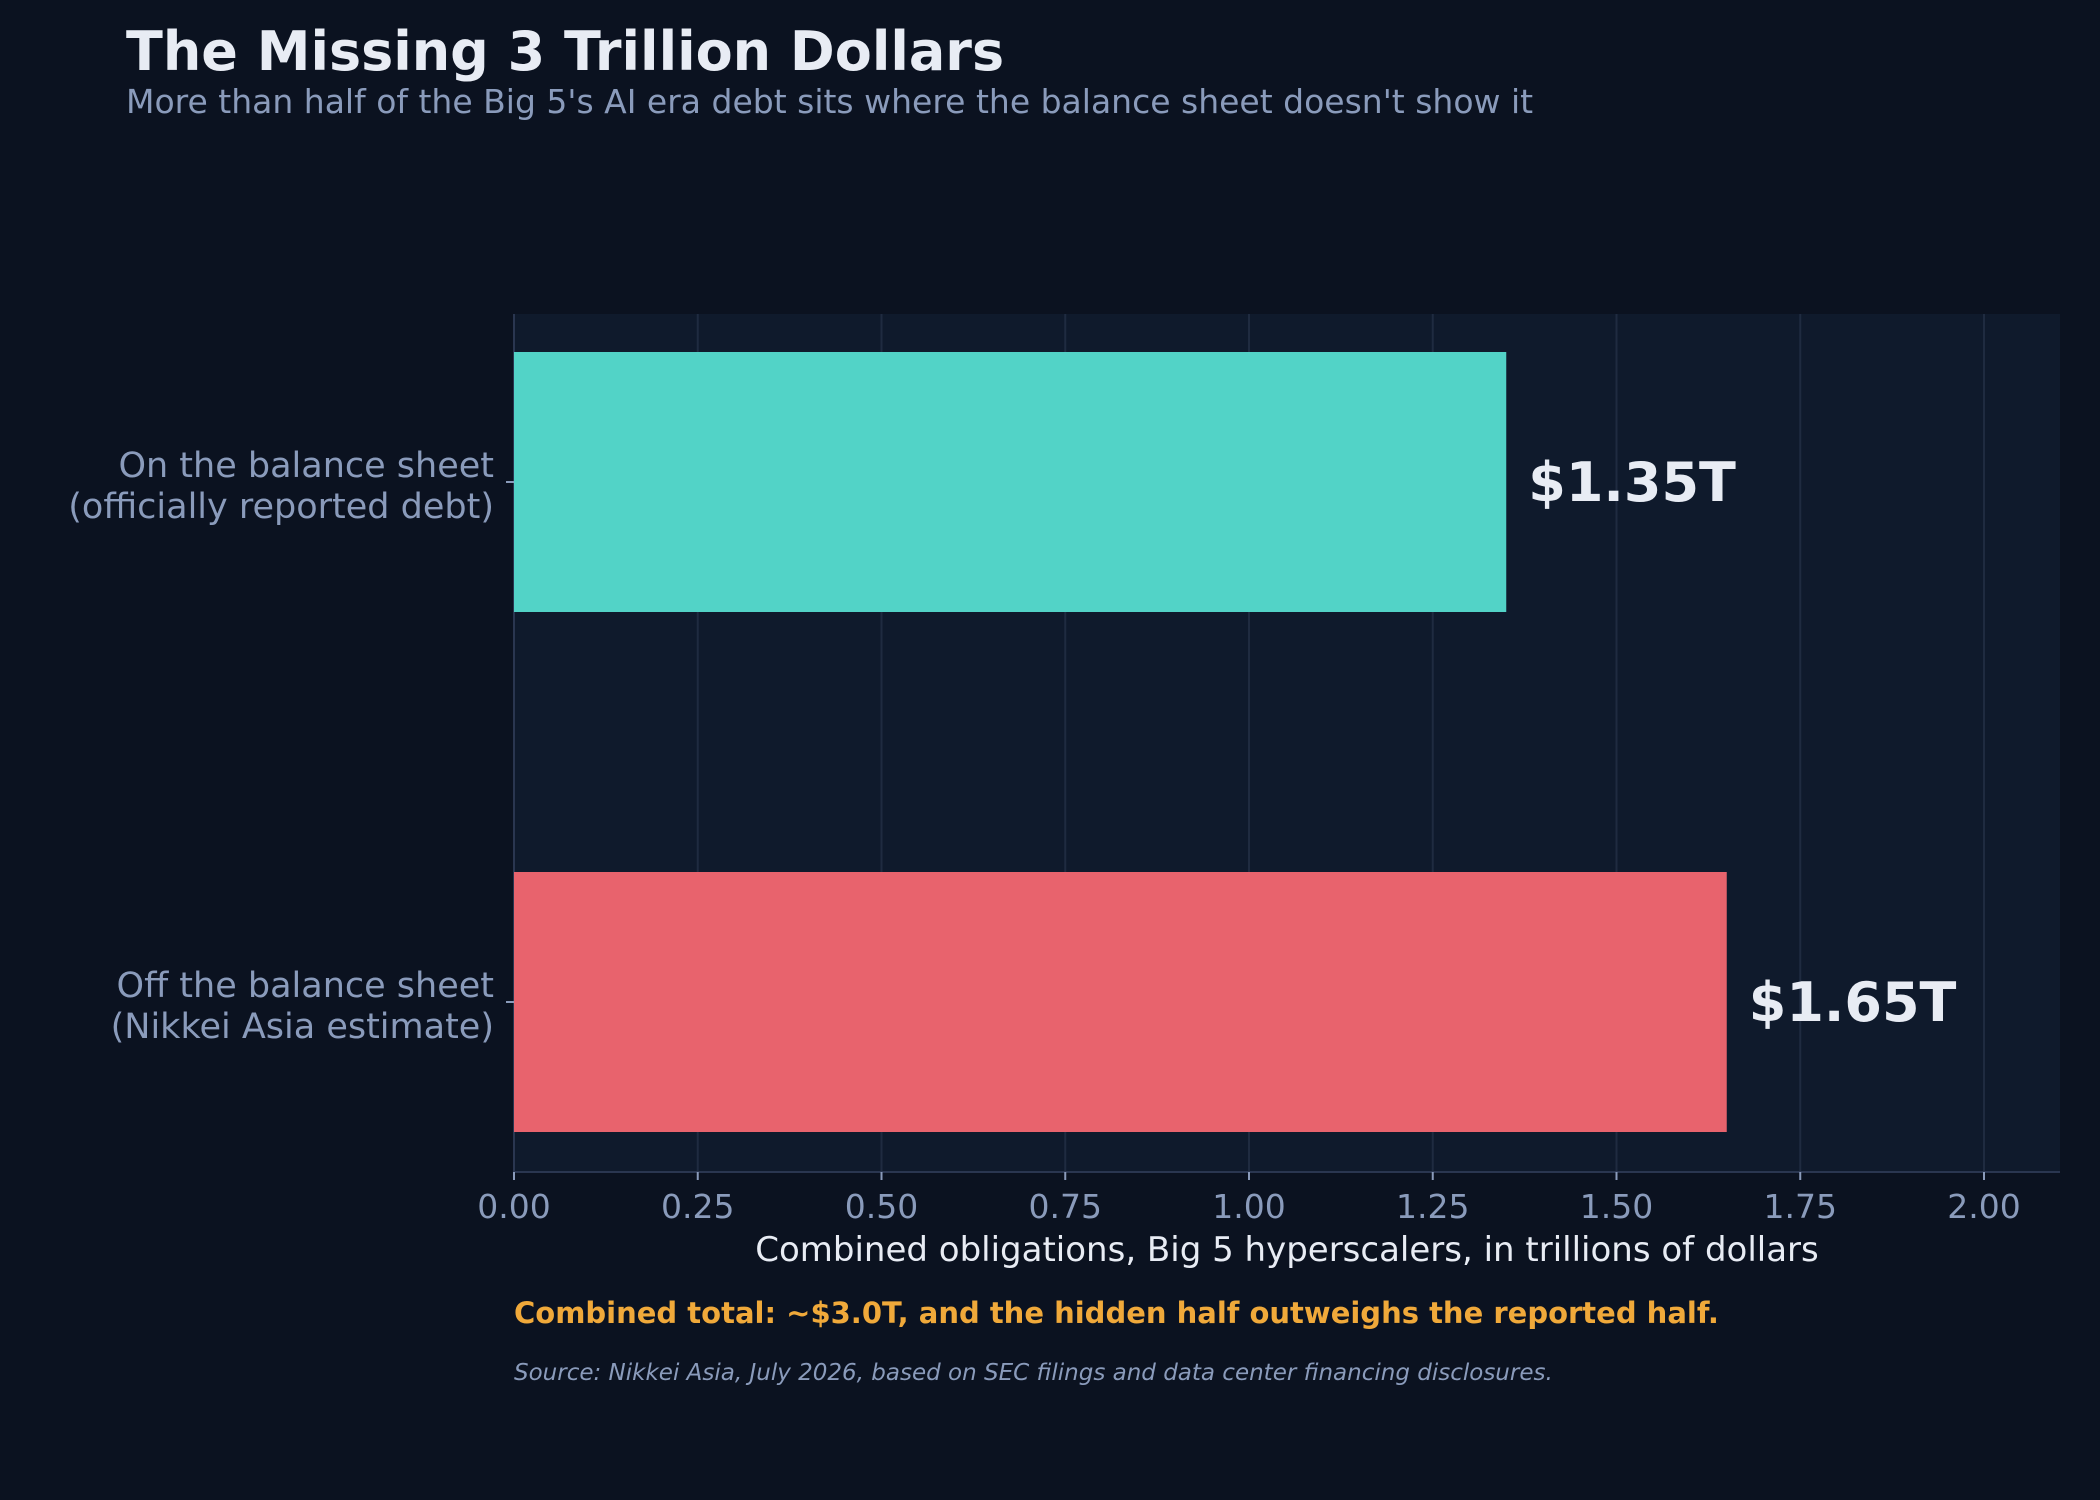  What do you see at coordinates (1065, 1206) in the screenshot?
I see `x-tick-label: 0.75` at bounding box center [1065, 1206].